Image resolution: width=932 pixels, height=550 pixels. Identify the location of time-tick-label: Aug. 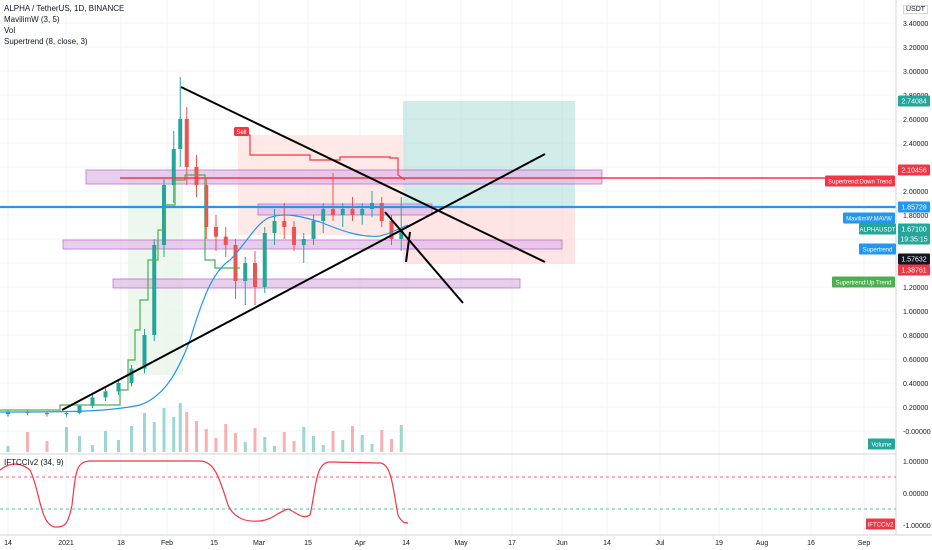
(762, 543).